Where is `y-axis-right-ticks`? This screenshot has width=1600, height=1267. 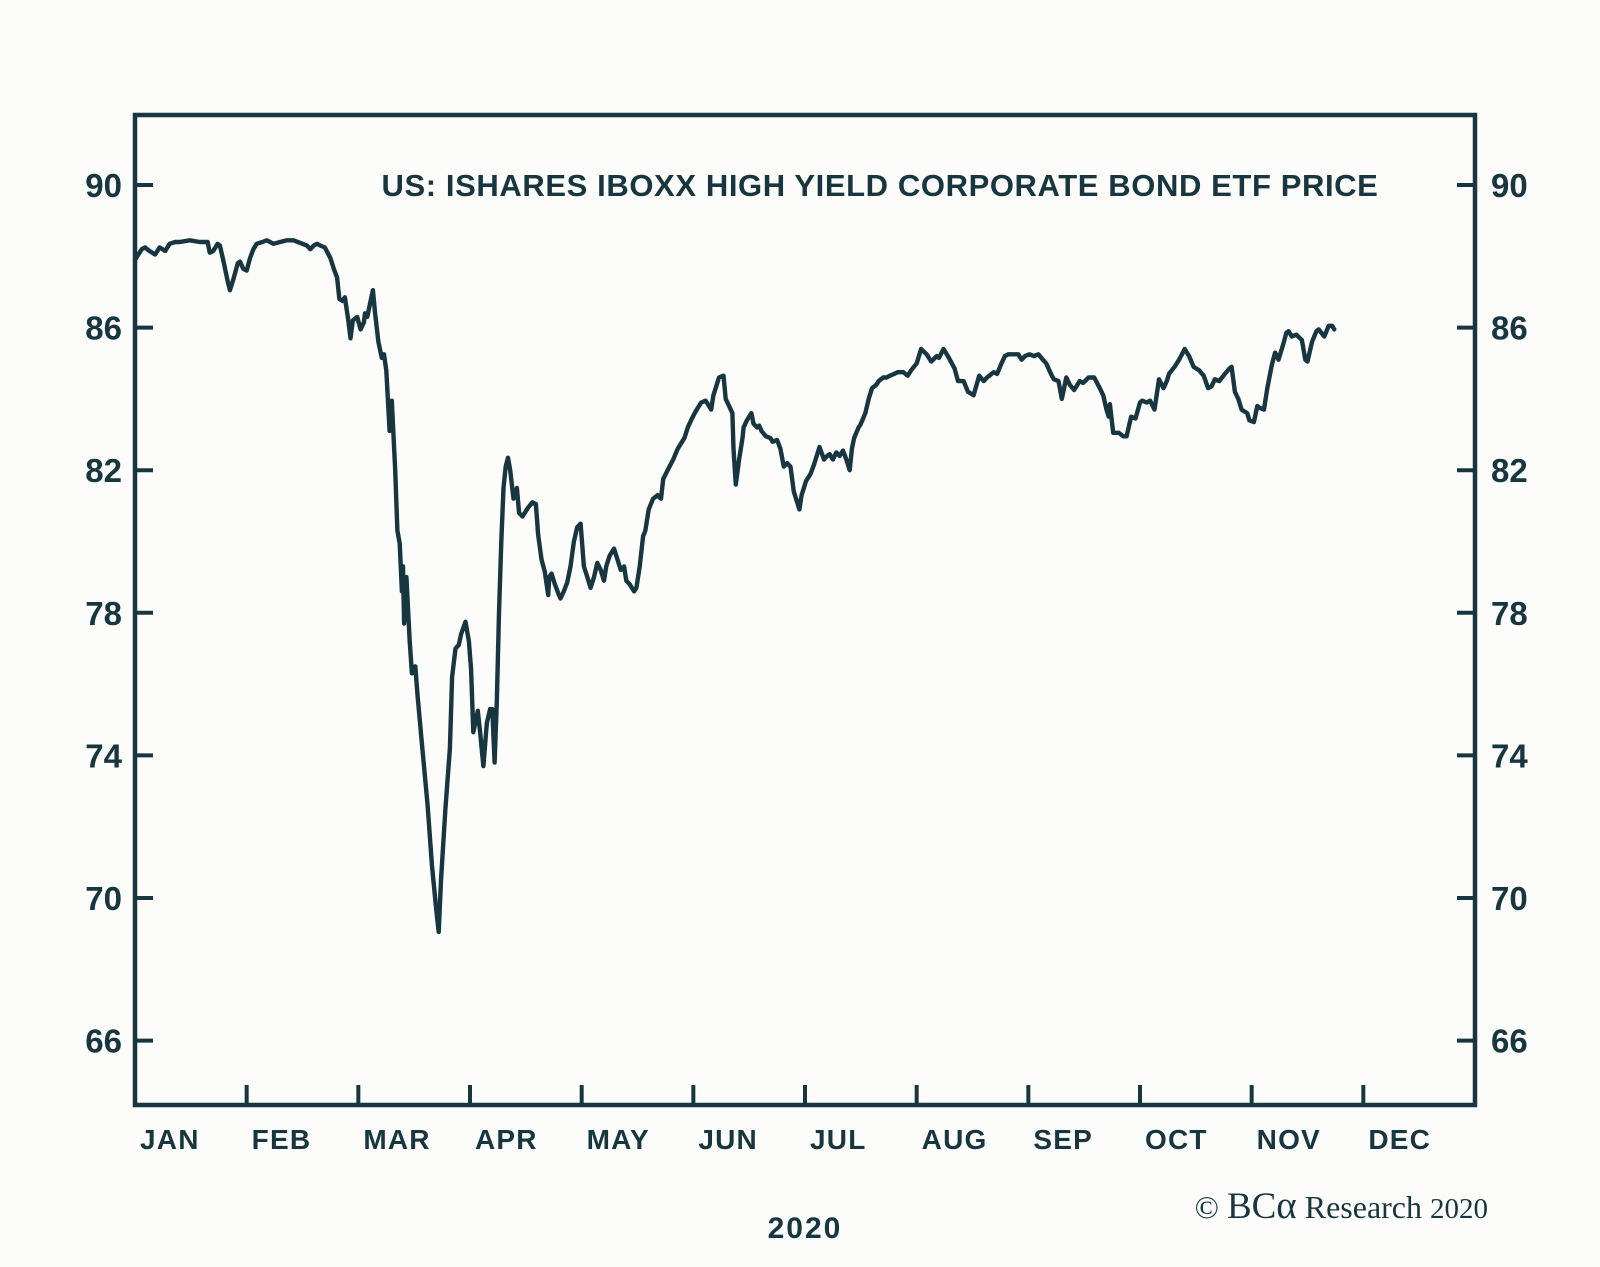
y-axis-right-ticks is located at coordinates (1466, 613).